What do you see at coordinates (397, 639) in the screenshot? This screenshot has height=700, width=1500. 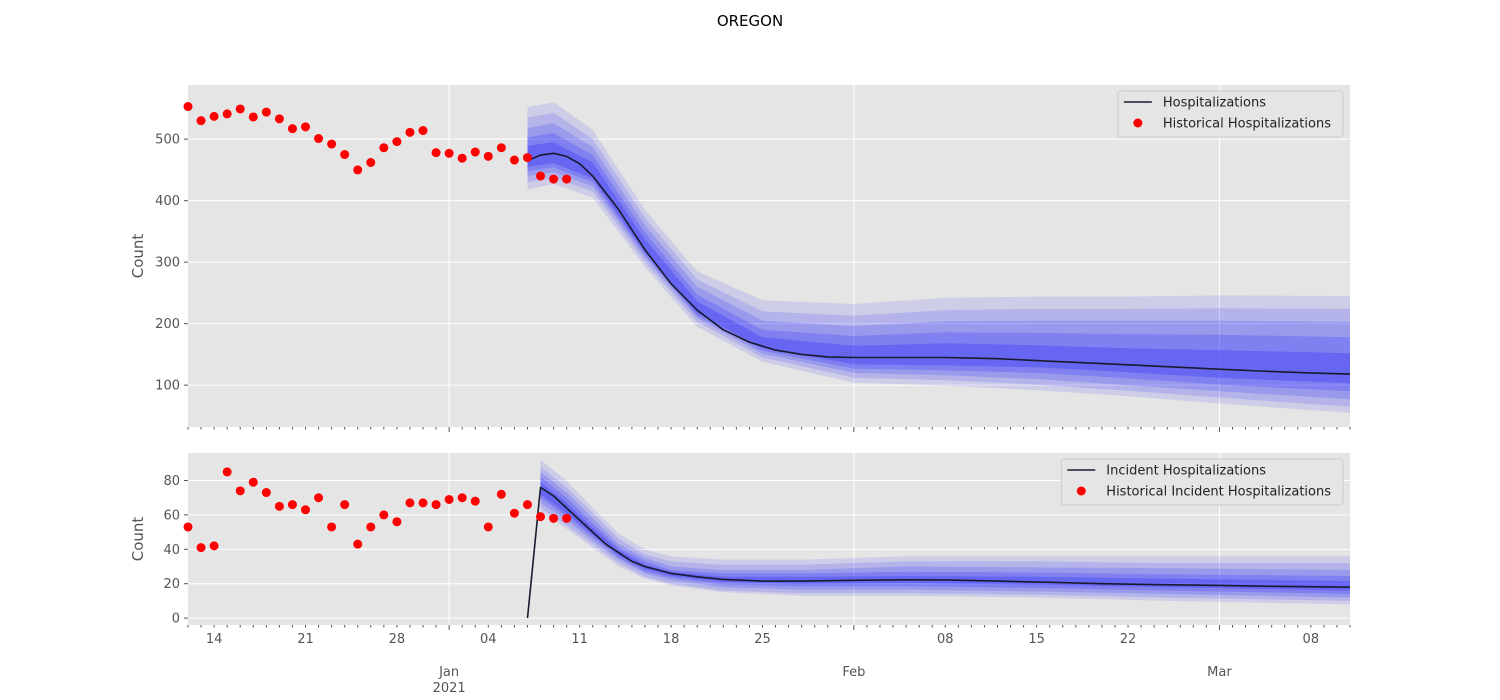 I see `x-tick-label: 28` at bounding box center [397, 639].